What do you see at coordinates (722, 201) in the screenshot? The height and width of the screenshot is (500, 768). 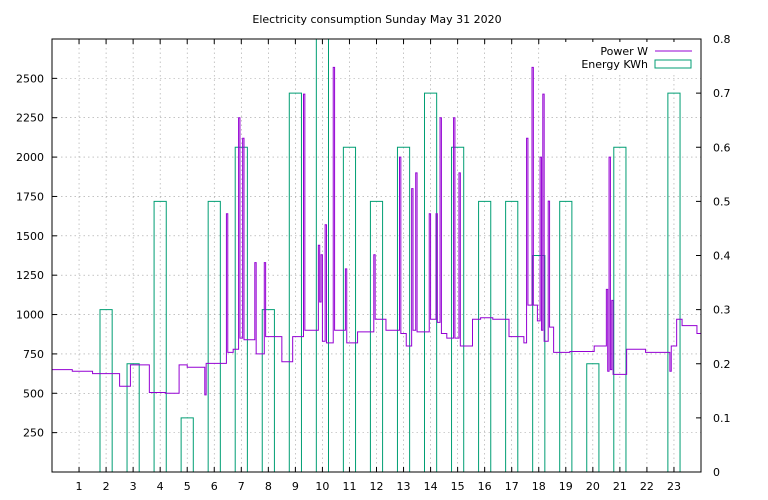 I see `y2-tick-label: 0.5` at bounding box center [722, 201].